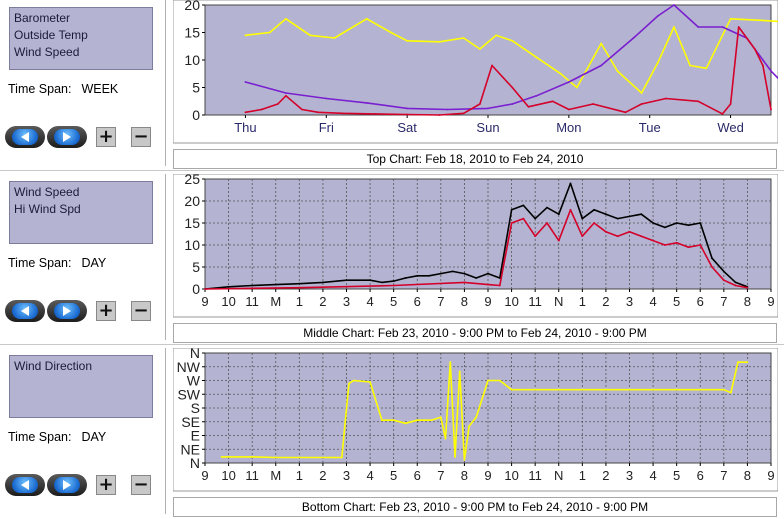  I want to click on x-tick-label: 6, so click(700, 475).